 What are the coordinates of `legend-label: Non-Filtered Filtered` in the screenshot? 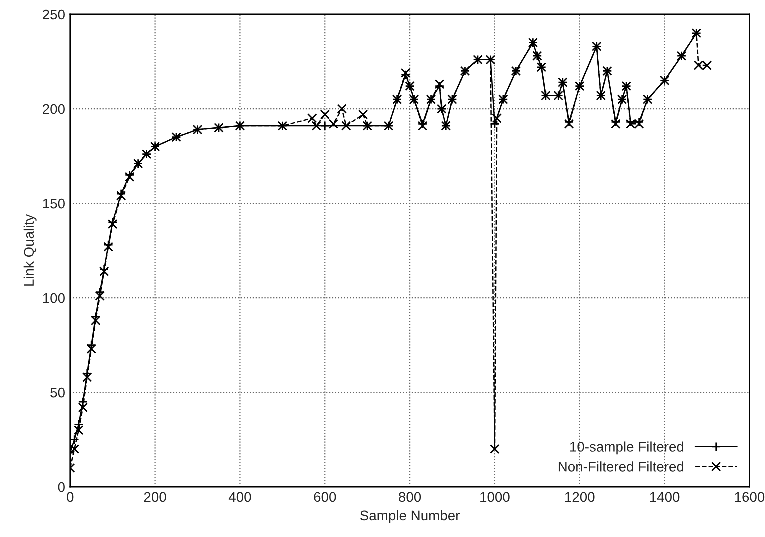 It's located at (621, 467).